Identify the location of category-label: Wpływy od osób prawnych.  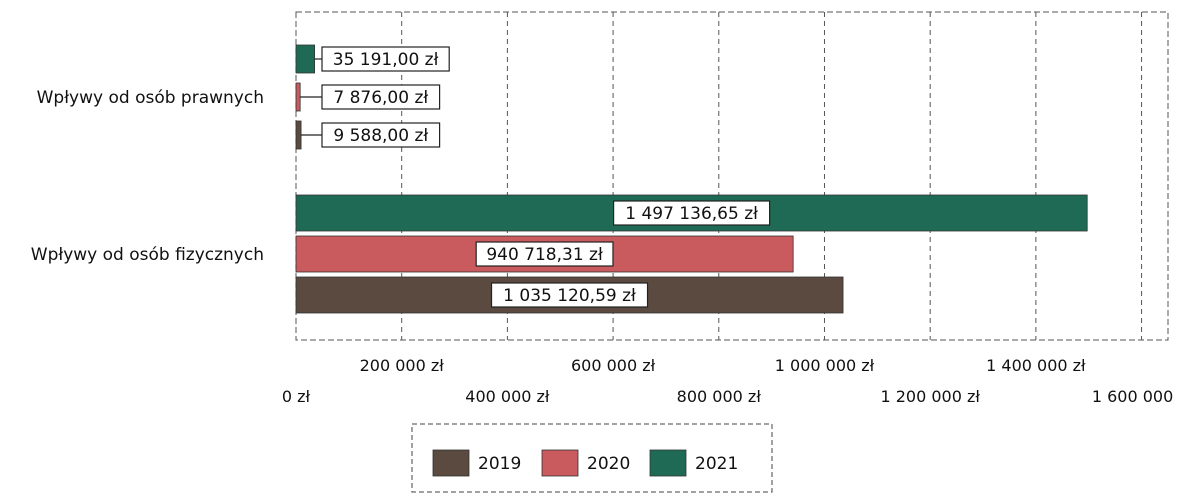
(150, 98).